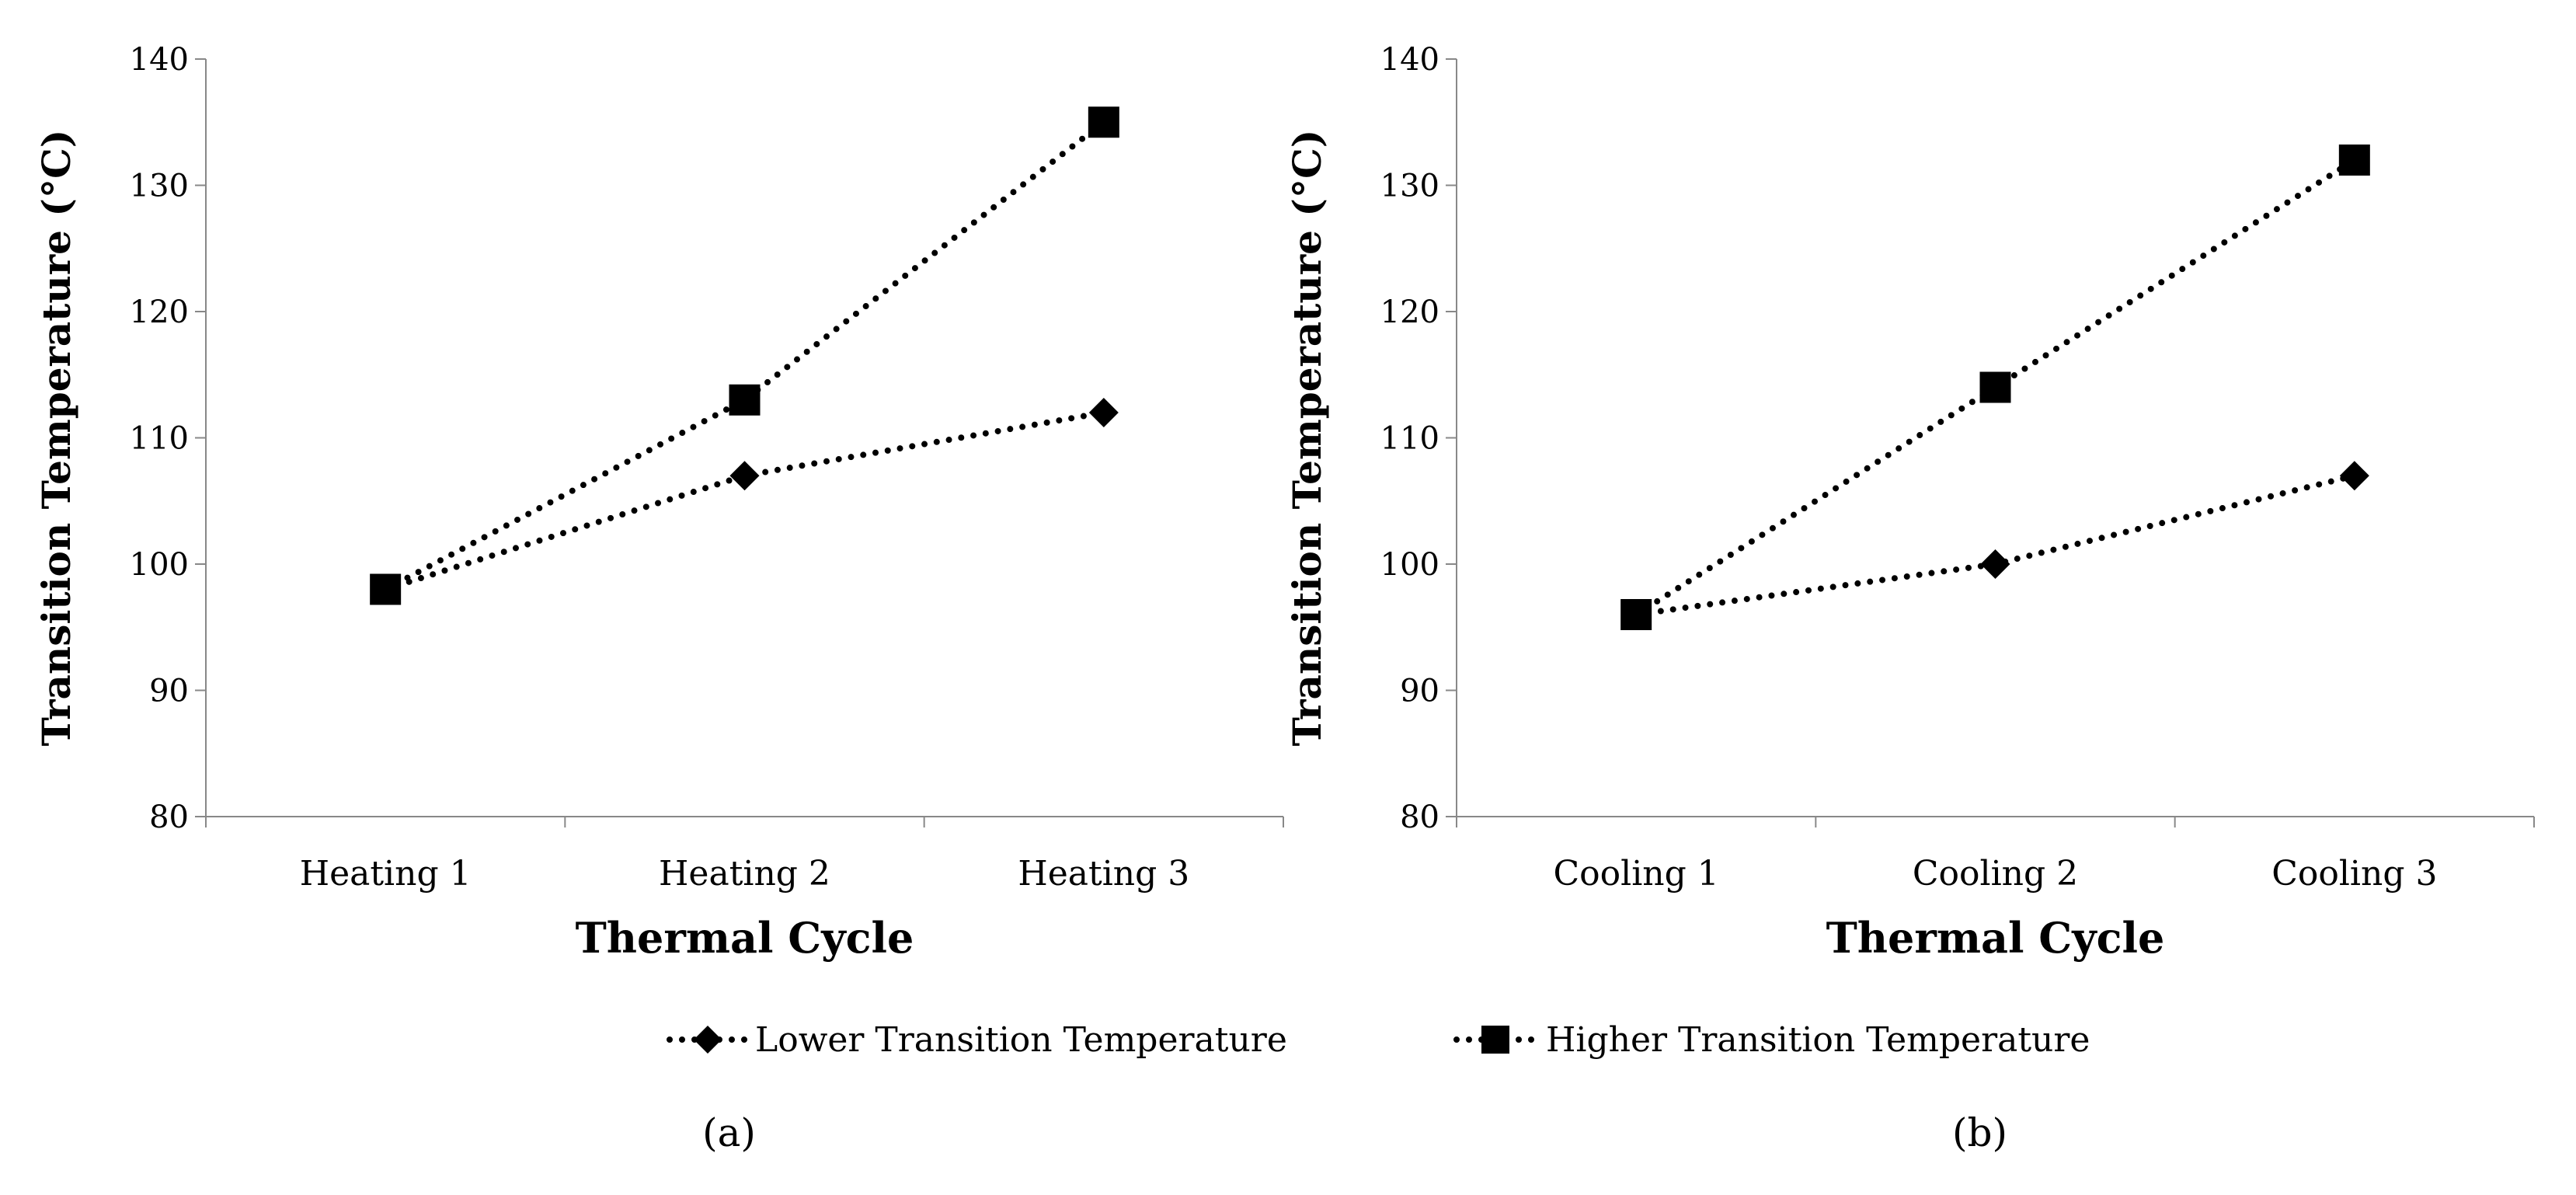 The width and height of the screenshot is (2576, 1195). Describe the element at coordinates (1636, 874) in the screenshot. I see `x-tick-label: Cooling 1` at that location.